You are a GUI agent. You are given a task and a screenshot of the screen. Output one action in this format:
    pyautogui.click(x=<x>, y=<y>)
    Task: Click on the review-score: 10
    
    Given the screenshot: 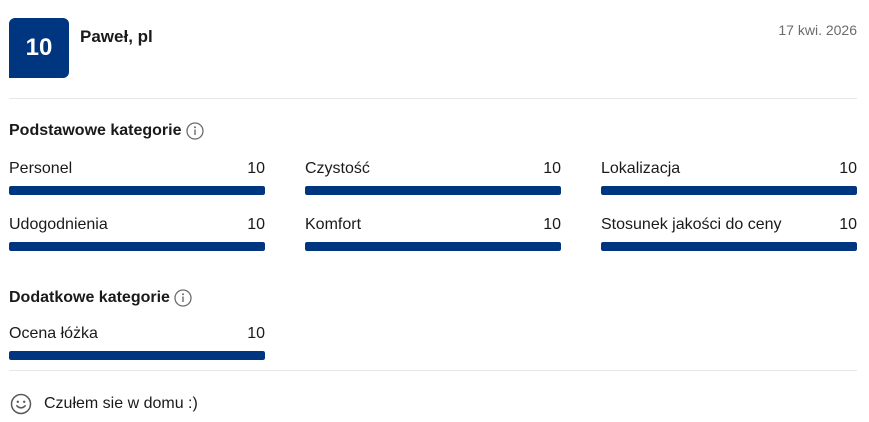 What is the action you would take?
    pyautogui.click(x=39, y=47)
    